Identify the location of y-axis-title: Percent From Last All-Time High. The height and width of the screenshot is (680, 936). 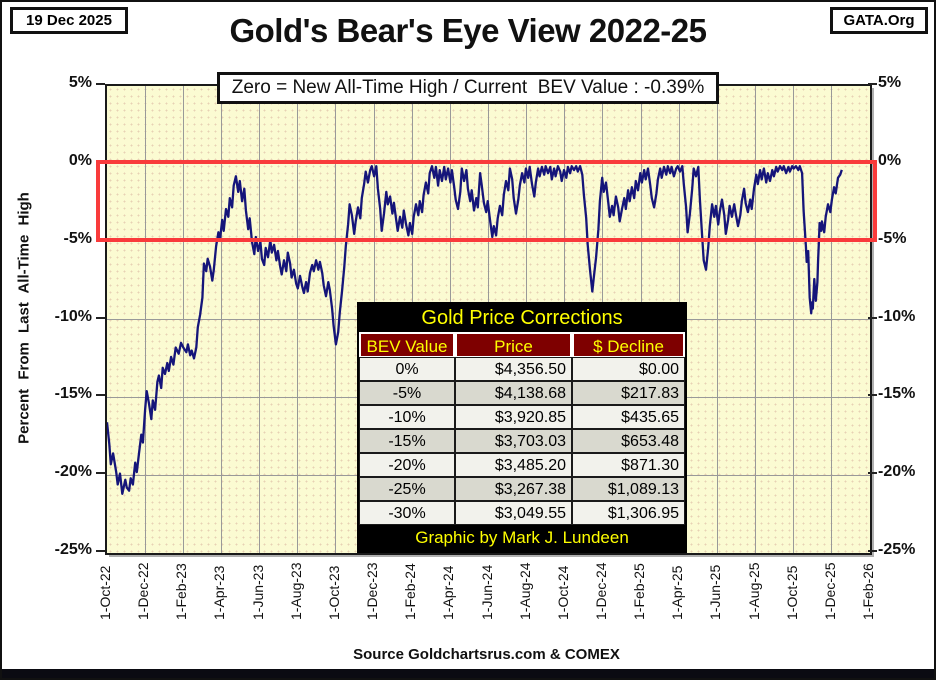
(24, 317).